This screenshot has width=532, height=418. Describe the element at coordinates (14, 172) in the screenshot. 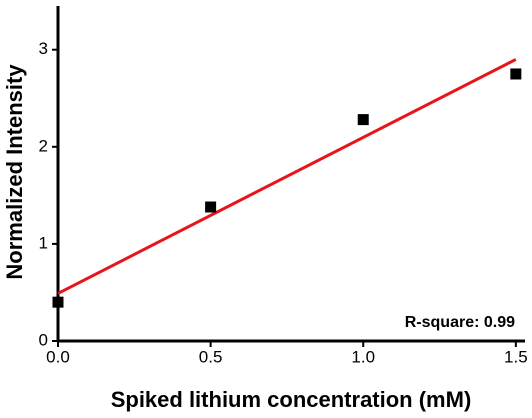

I see `y-axis-label: Normalized Intensity` at that location.